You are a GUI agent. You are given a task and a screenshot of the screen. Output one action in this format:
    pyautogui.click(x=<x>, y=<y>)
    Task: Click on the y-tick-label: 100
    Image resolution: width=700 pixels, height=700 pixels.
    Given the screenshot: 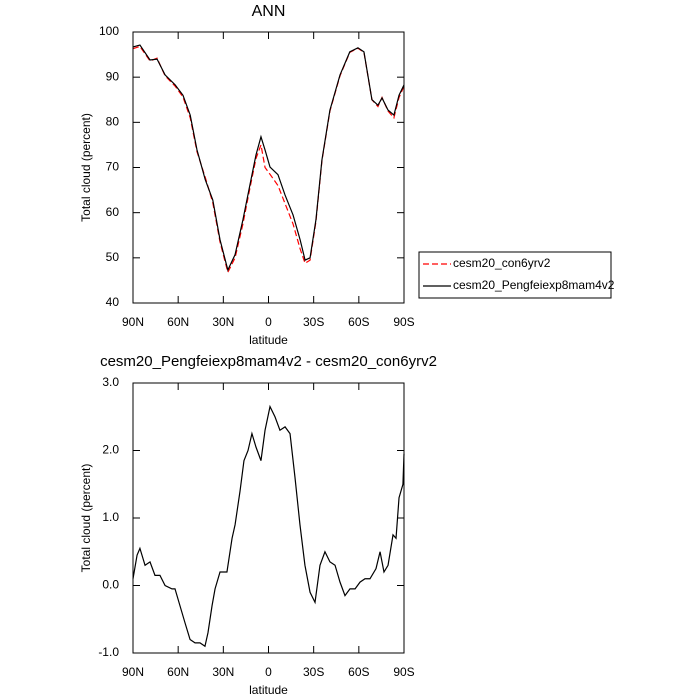 What is the action you would take?
    pyautogui.click(x=109, y=31)
    